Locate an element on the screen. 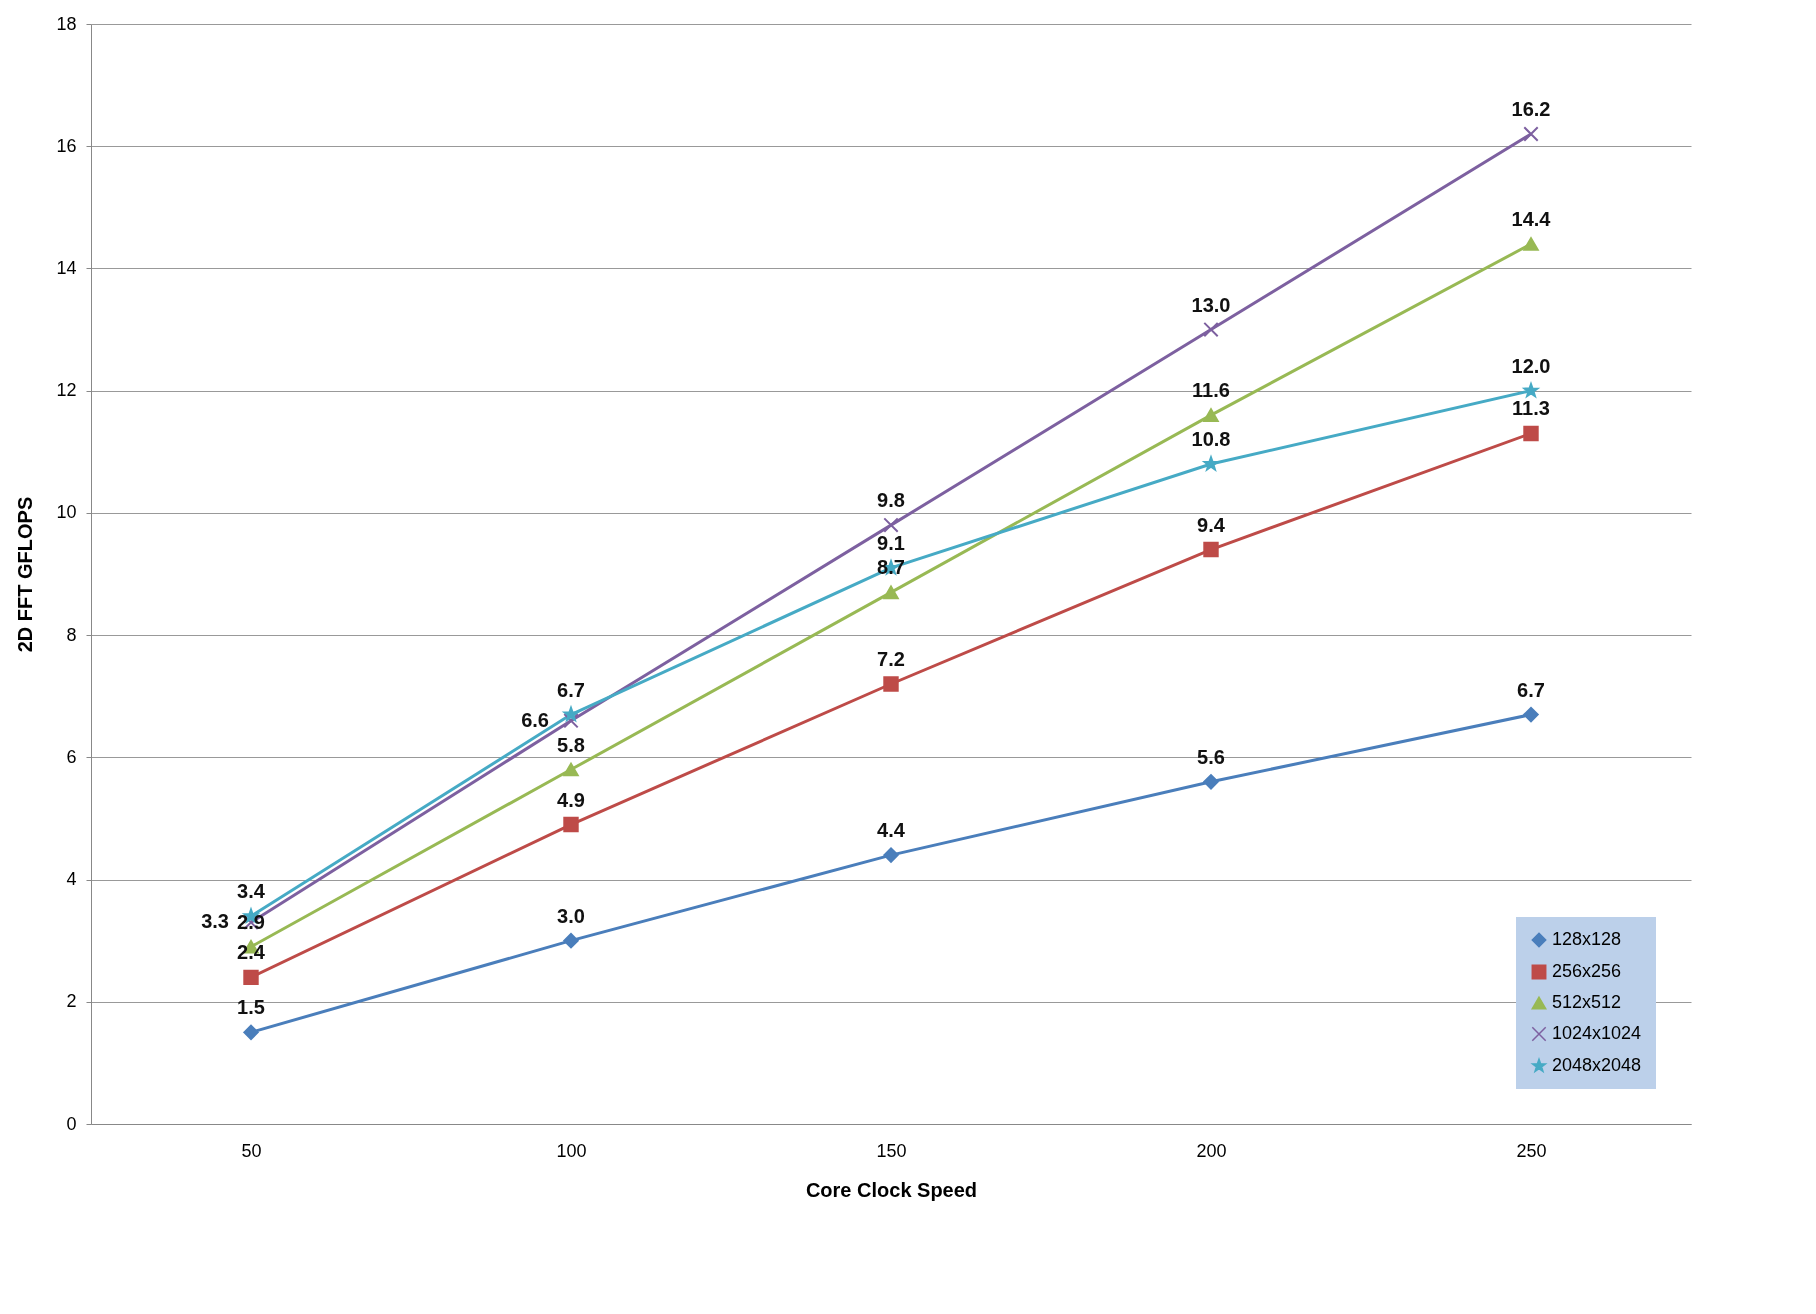 The height and width of the screenshot is (1314, 1816). data-label: 14.4 is located at coordinates (1531, 219).